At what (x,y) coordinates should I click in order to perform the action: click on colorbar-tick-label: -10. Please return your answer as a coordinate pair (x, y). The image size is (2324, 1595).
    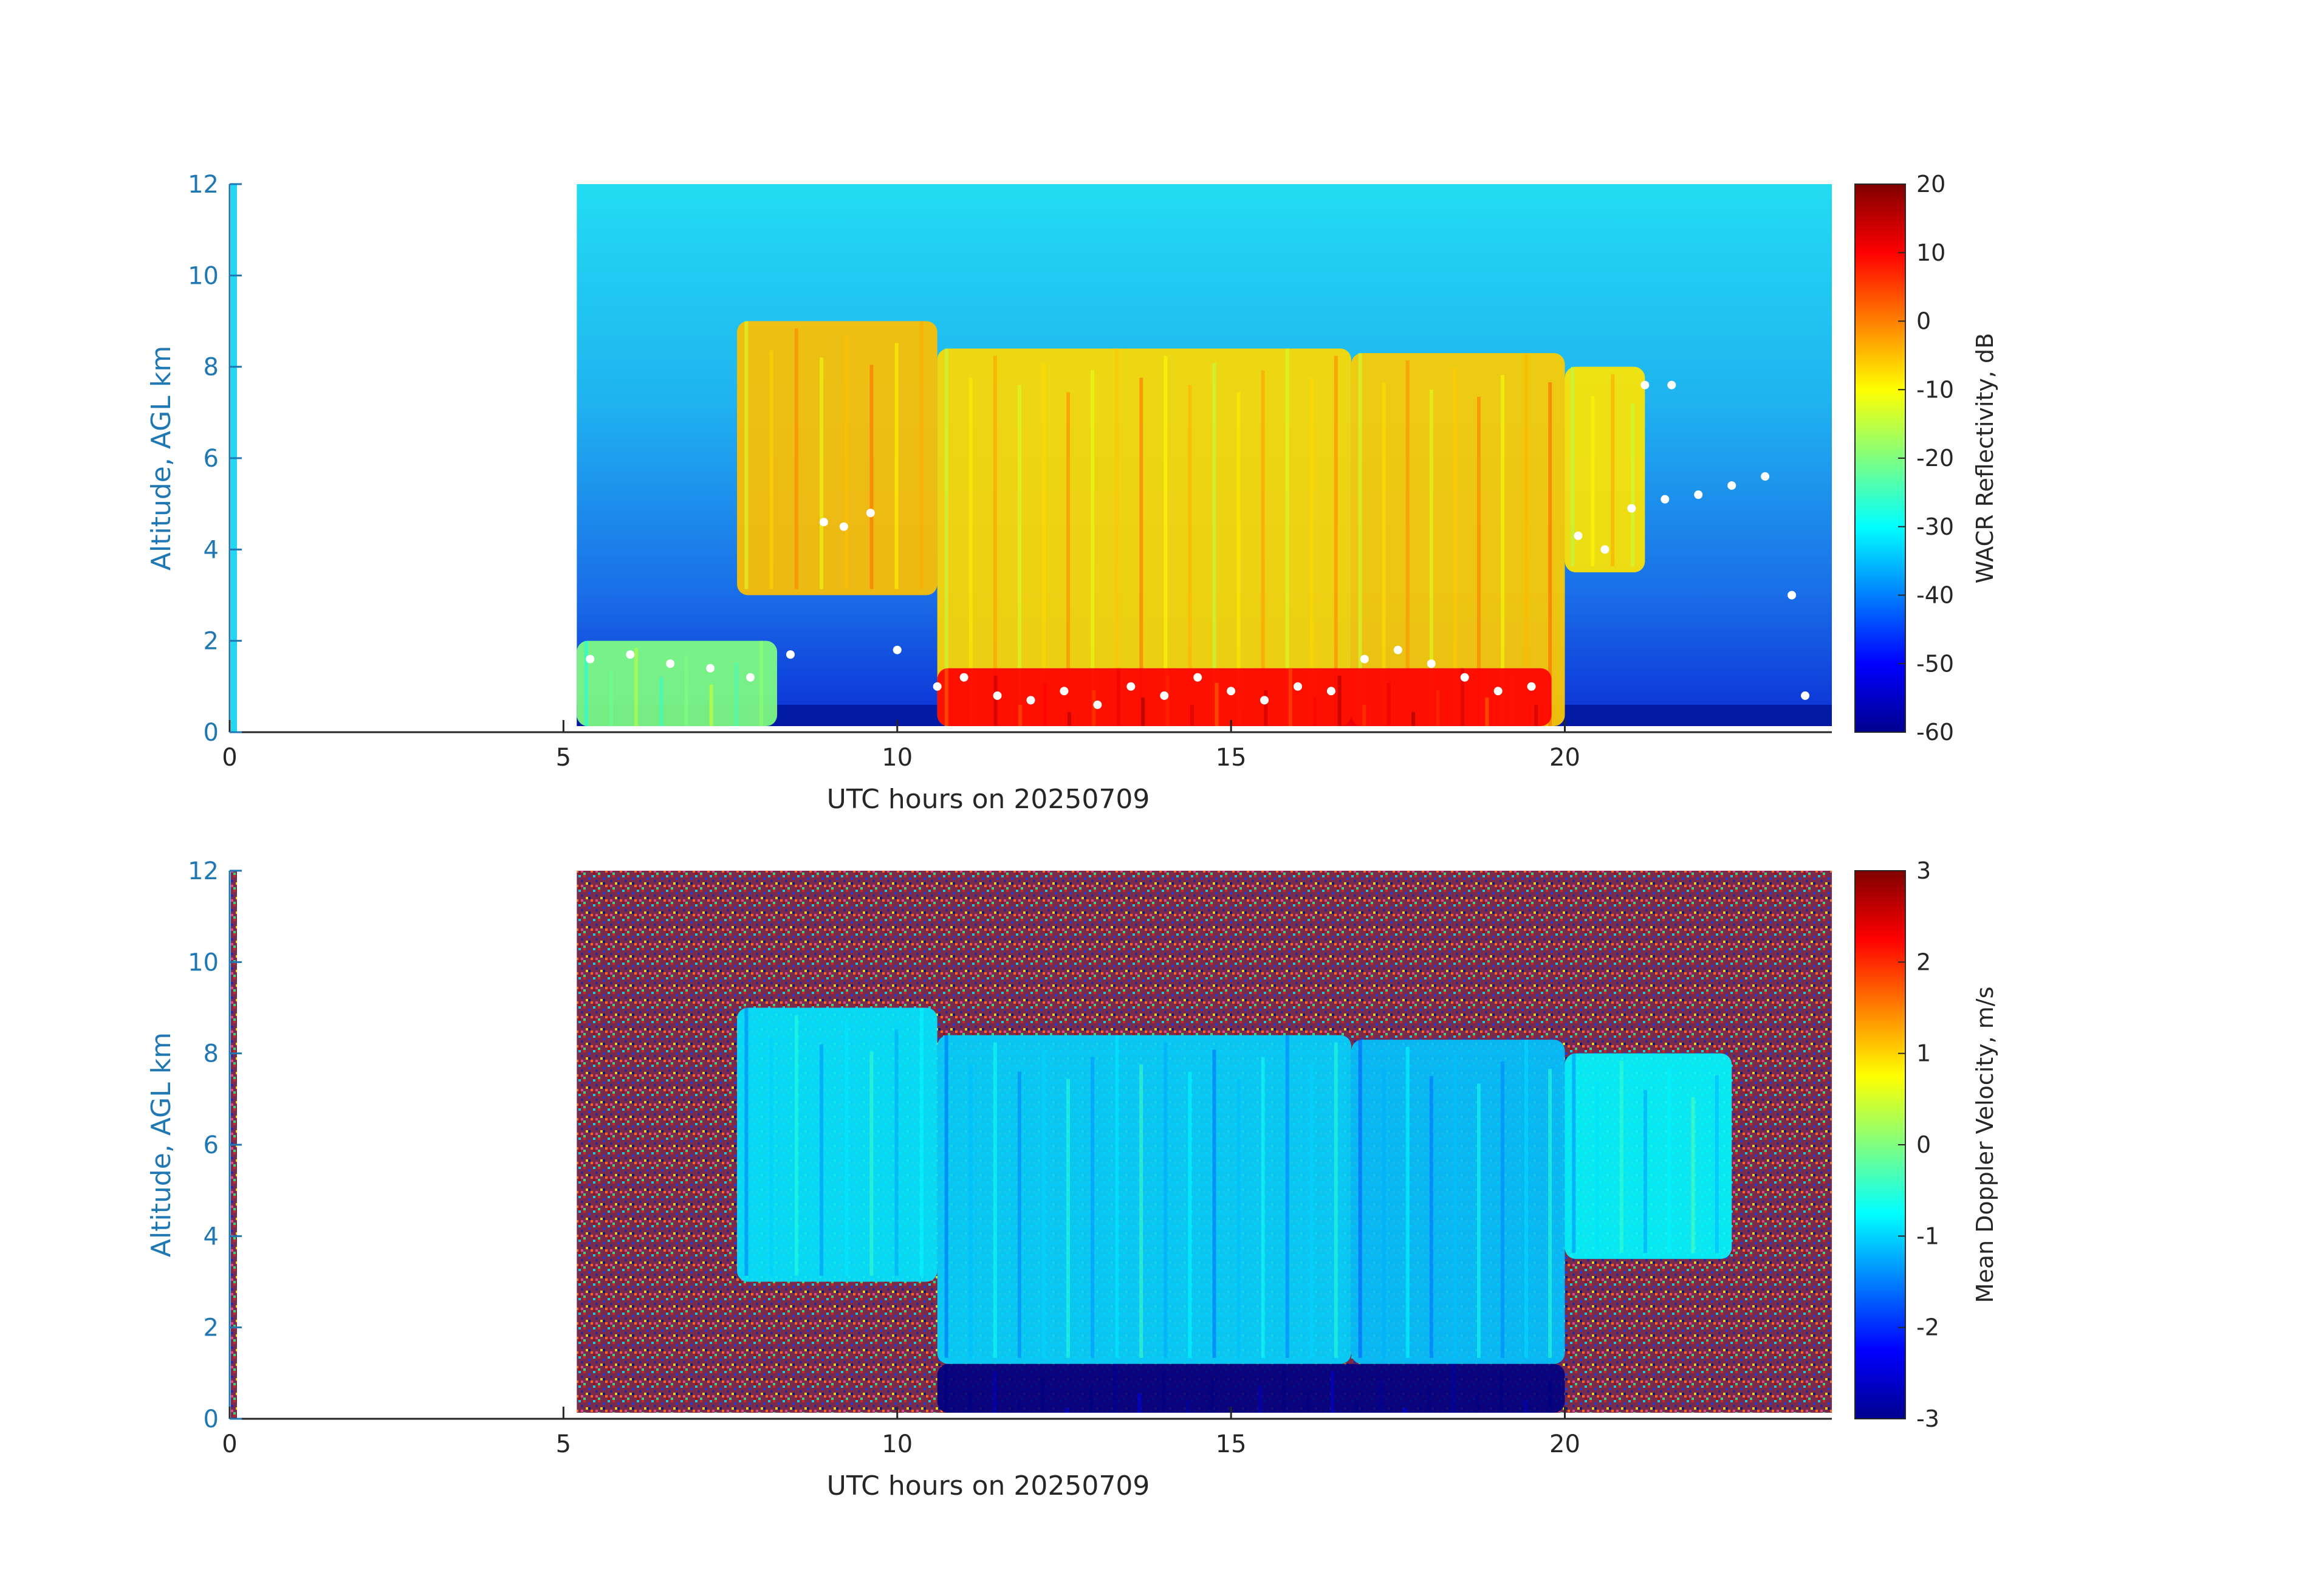
    Looking at the image, I should click on (1935, 389).